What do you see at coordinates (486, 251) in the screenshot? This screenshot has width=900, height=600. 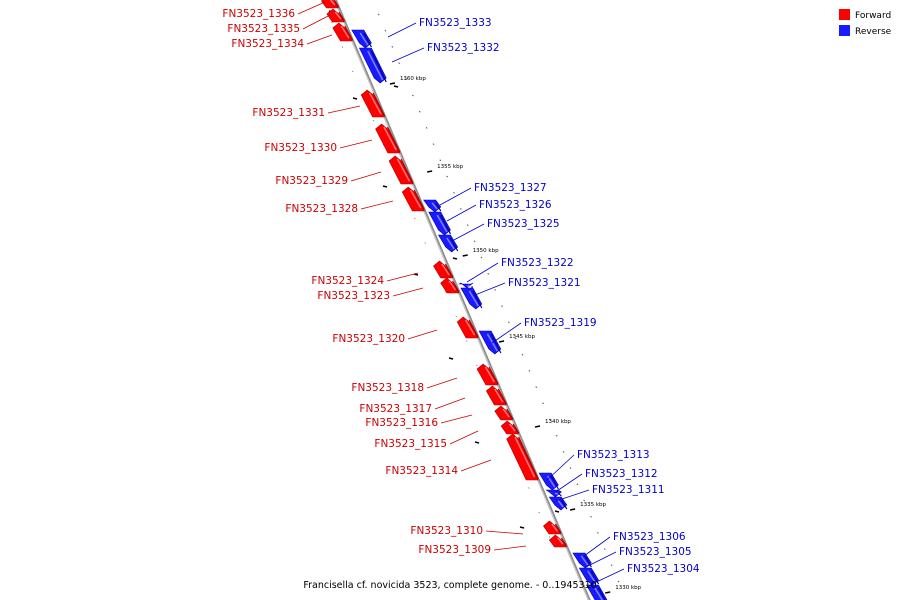 I see `scale-tick-label: 1350 kbp` at bounding box center [486, 251].